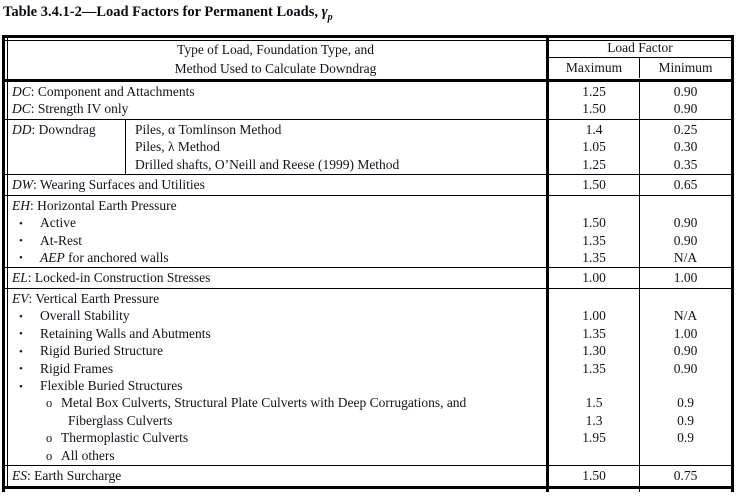 The height and width of the screenshot is (500, 736). What do you see at coordinates (125, 438) in the screenshot?
I see `row-label: Thermoplastic Culverts` at bounding box center [125, 438].